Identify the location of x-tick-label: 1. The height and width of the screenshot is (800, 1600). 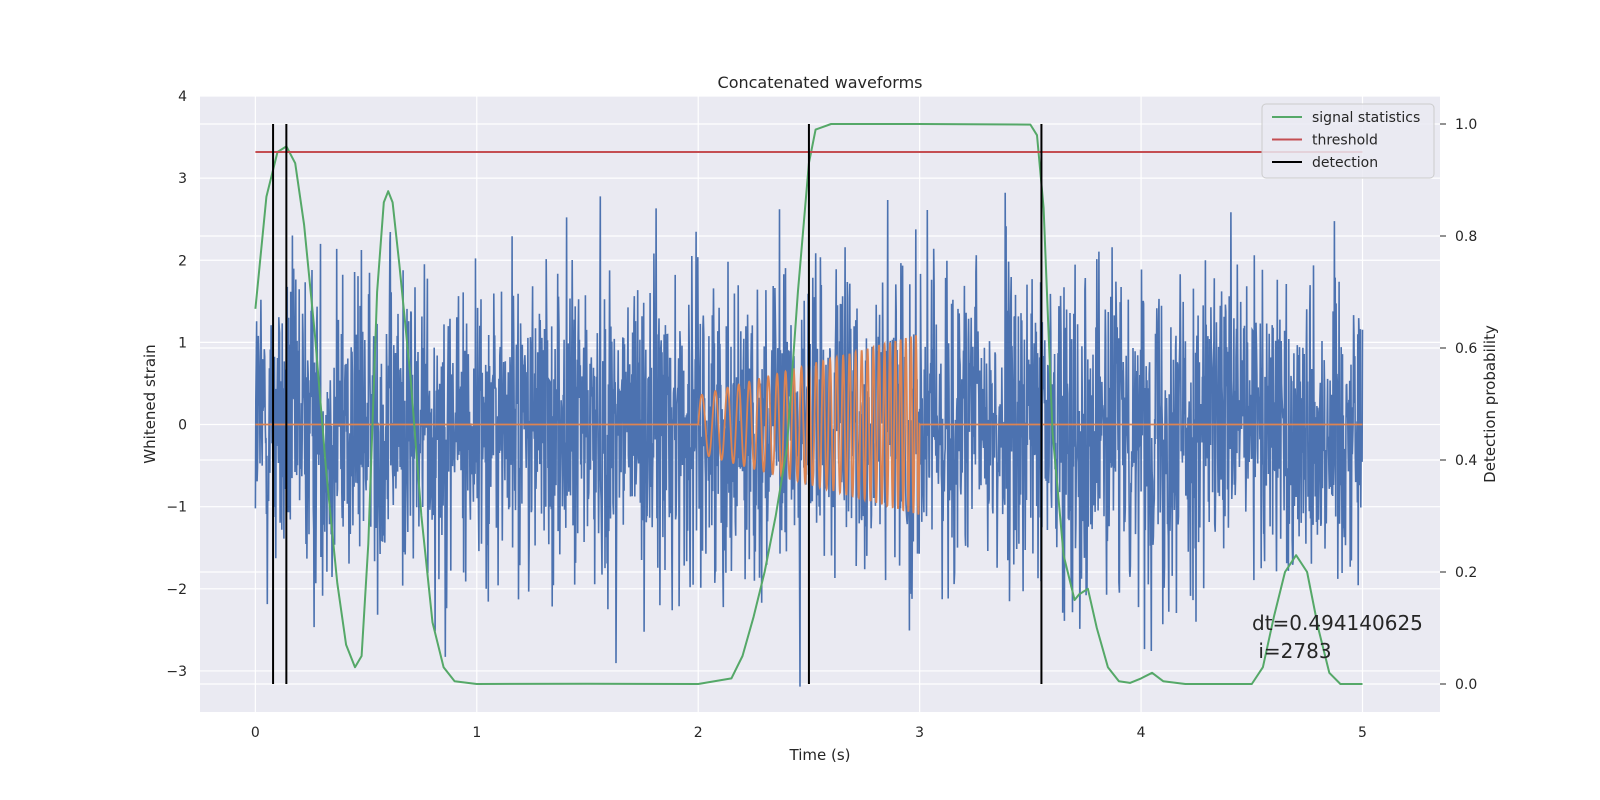
(476, 733).